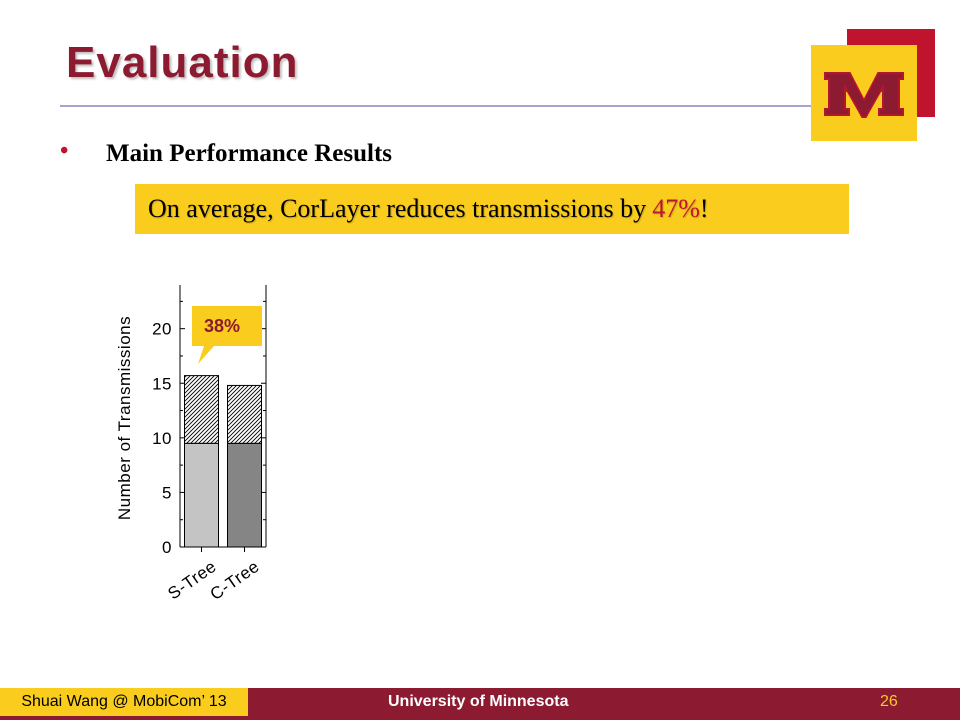 Image resolution: width=960 pixels, height=720 pixels. What do you see at coordinates (124, 418) in the screenshot?
I see `y-axis-label: Number of Transmissions` at bounding box center [124, 418].